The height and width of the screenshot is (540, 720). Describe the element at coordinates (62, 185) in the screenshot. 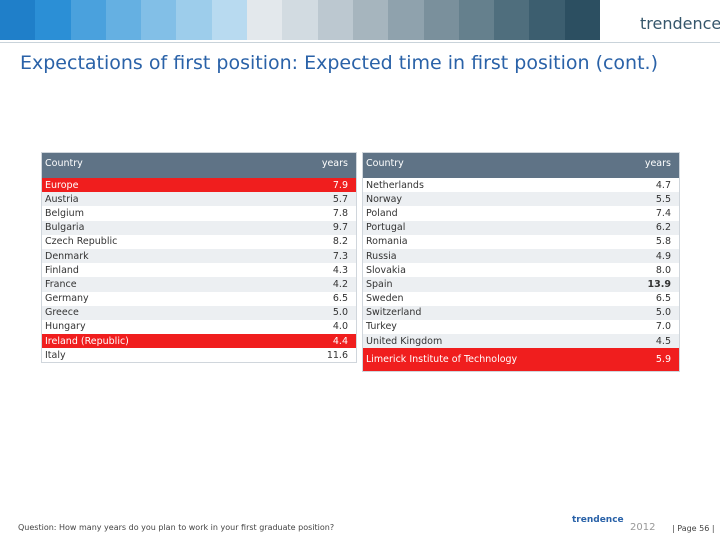

I see `country: Europe` at that location.